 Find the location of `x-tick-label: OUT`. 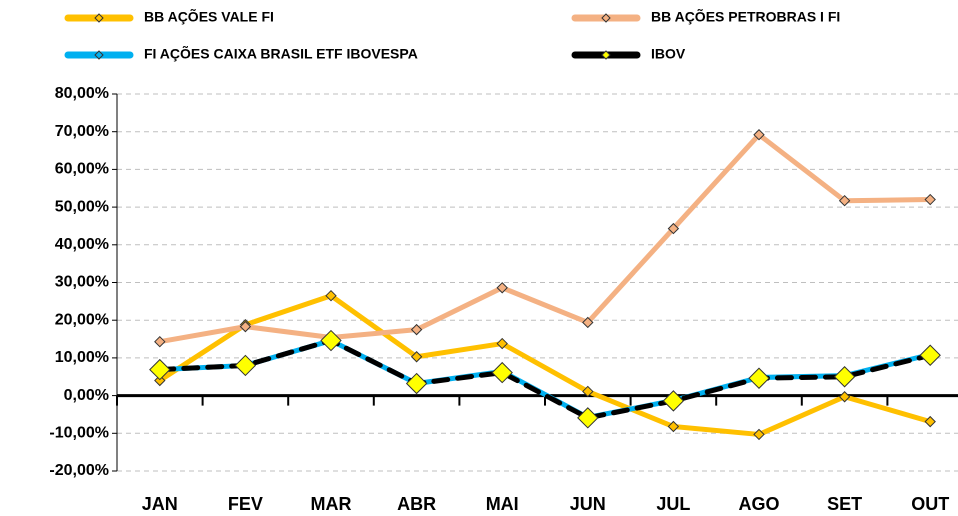

x-tick-label: OUT is located at coordinates (930, 504).